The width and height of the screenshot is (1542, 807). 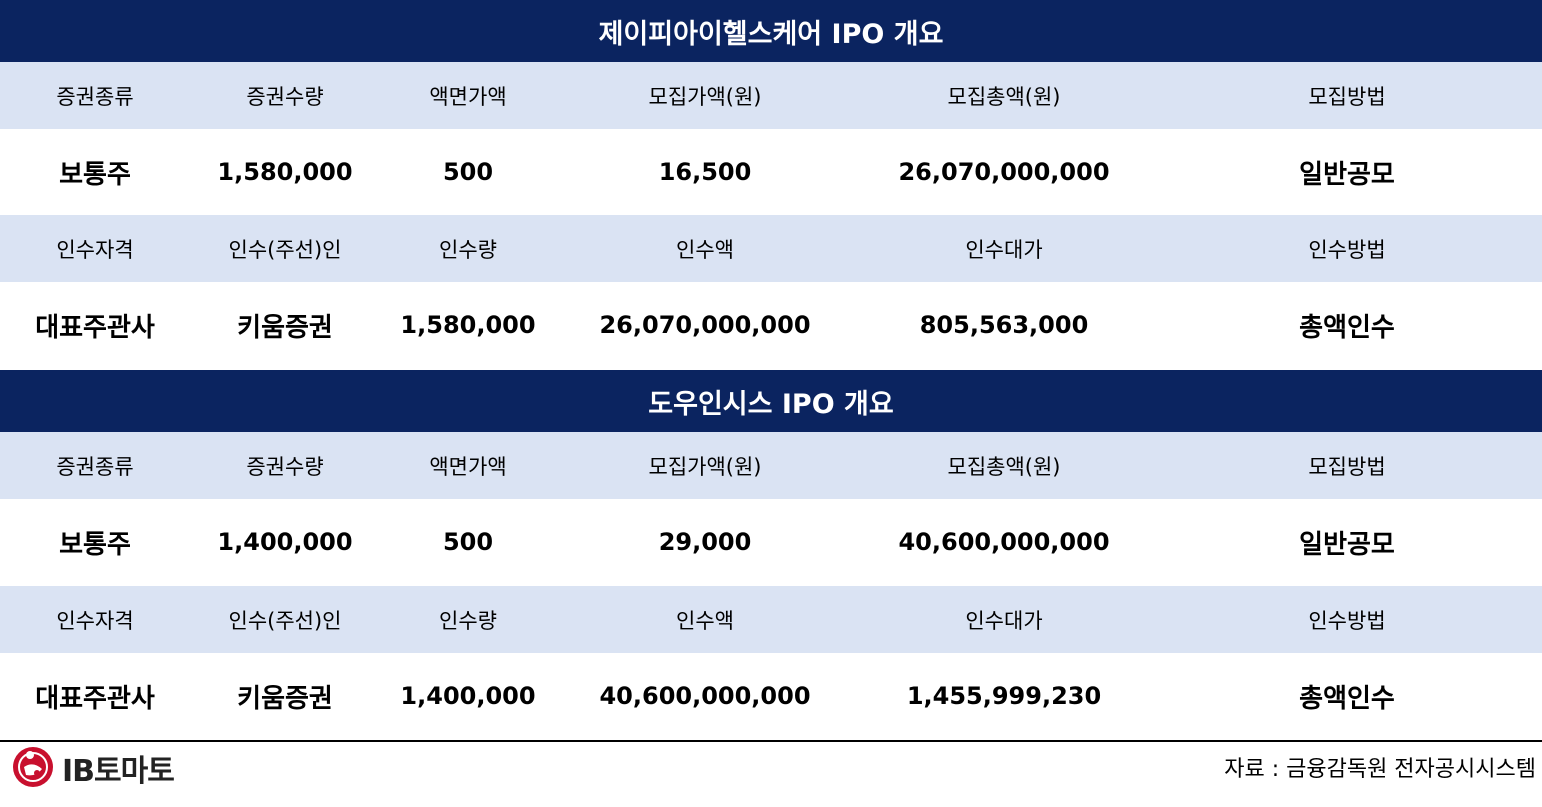 What do you see at coordinates (285, 698) in the screenshot?
I see `table2-v2-underwriter: 키움증권` at bounding box center [285, 698].